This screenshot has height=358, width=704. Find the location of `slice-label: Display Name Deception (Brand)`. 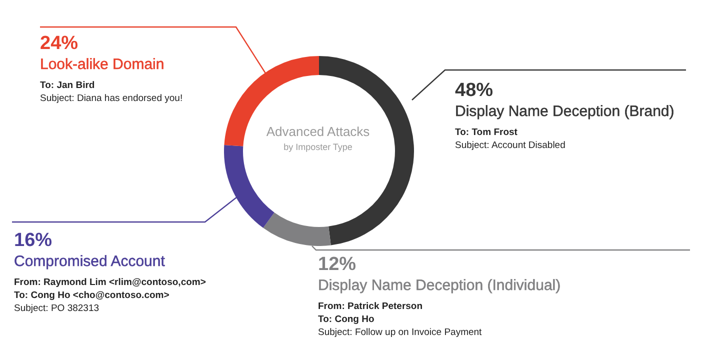

slice-label: Display Name Deception (Brand) is located at coordinates (564, 112).